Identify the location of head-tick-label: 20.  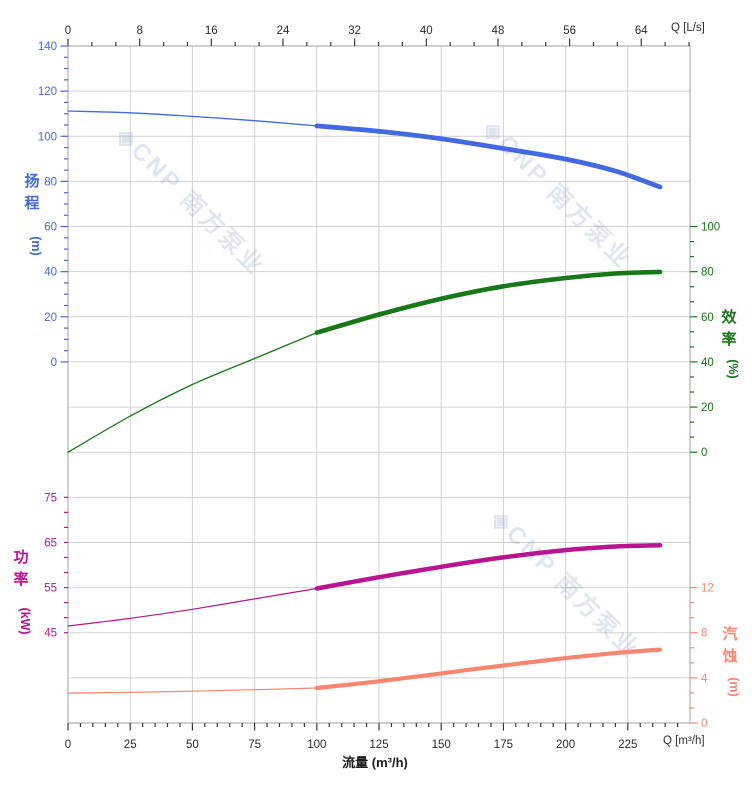
(50, 318).